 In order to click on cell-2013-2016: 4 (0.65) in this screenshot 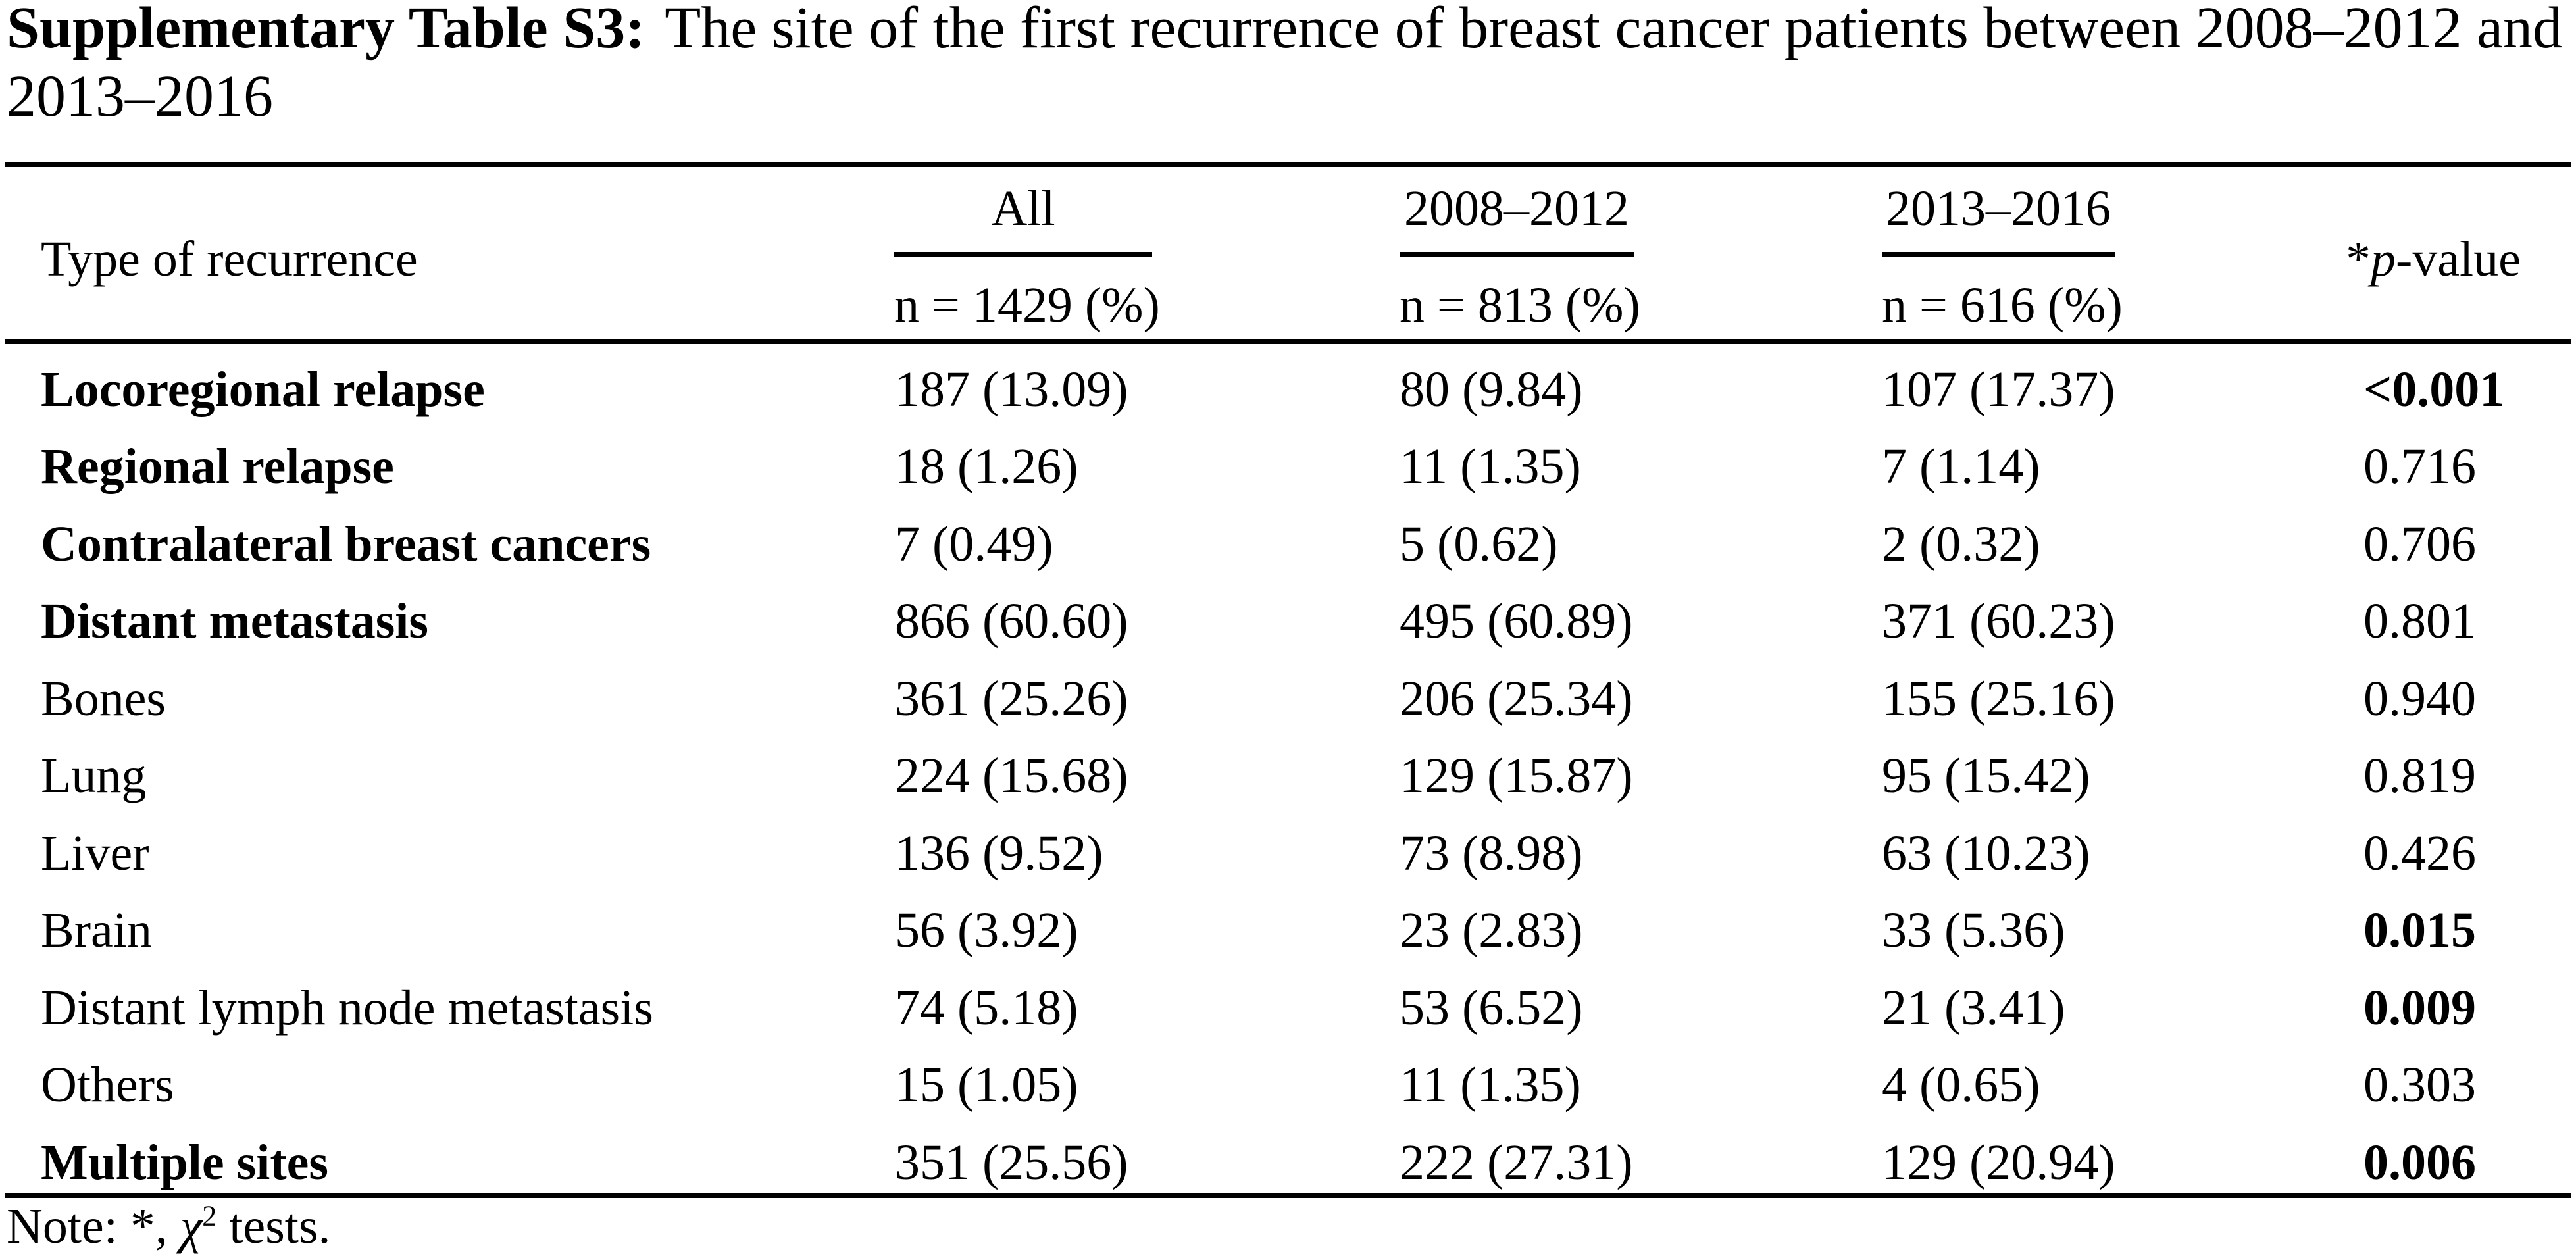, I will do `click(1961, 1085)`.